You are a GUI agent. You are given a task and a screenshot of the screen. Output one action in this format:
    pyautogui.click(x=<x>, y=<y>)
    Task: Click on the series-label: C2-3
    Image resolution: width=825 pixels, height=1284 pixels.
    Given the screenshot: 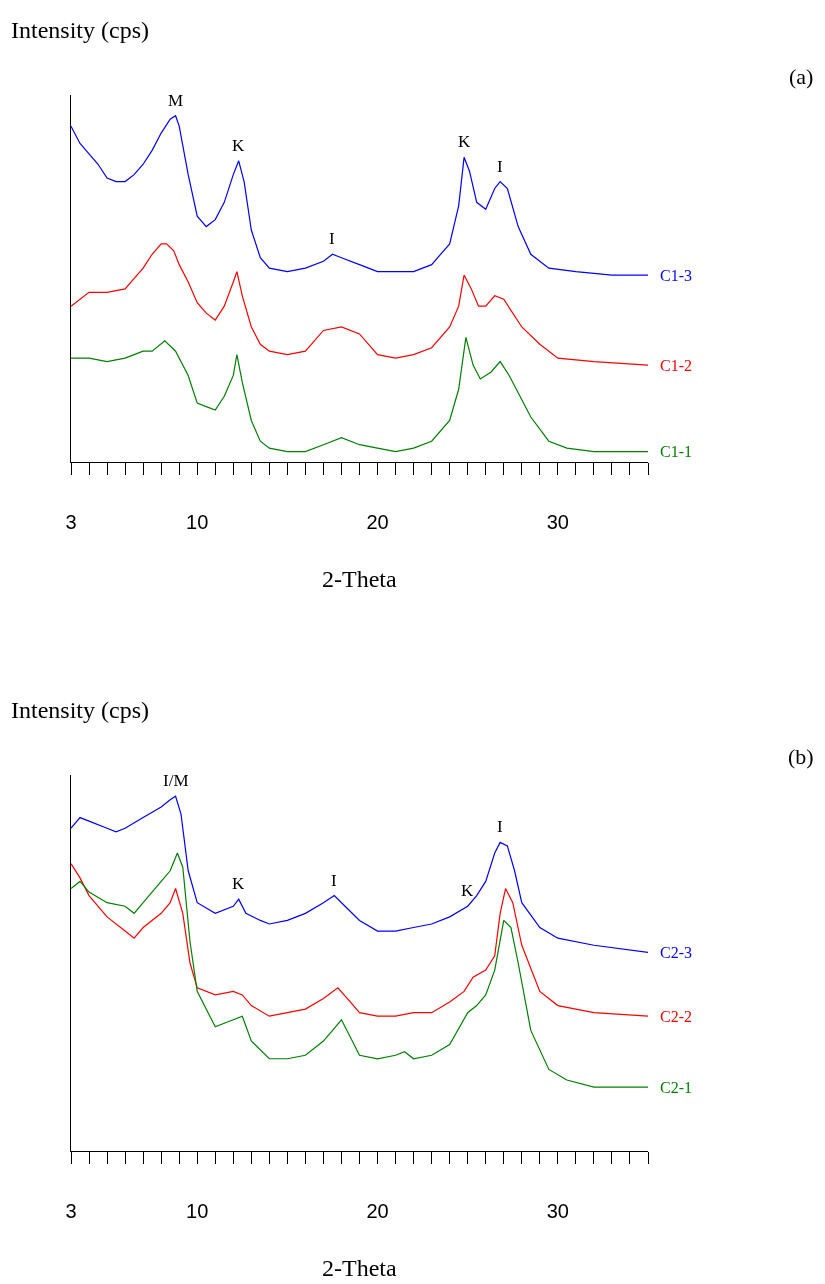 What is the action you would take?
    pyautogui.click(x=676, y=952)
    